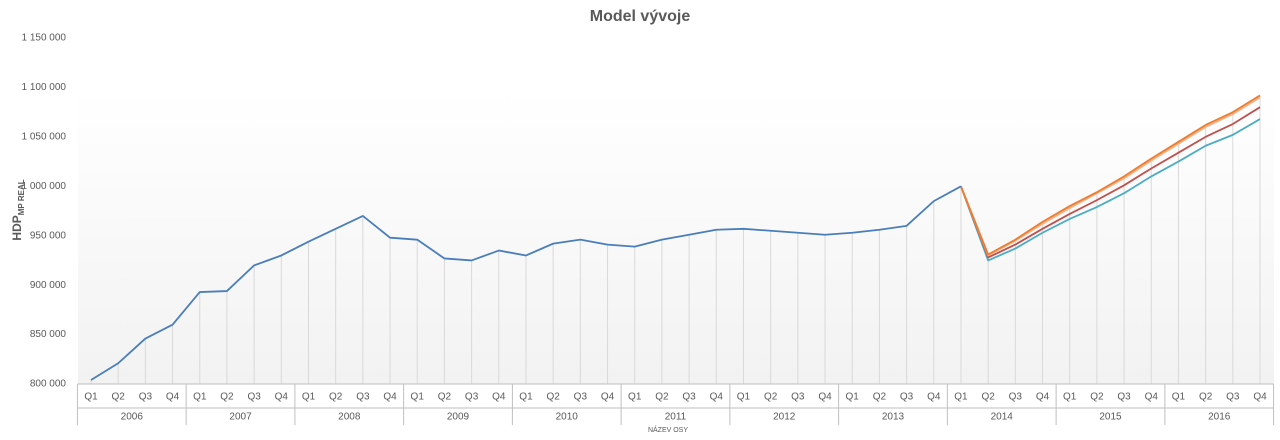 This screenshot has height=440, width=1280. Describe the element at coordinates (17, 227) in the screenshot. I see `y-axis-title-main: HDP` at that location.